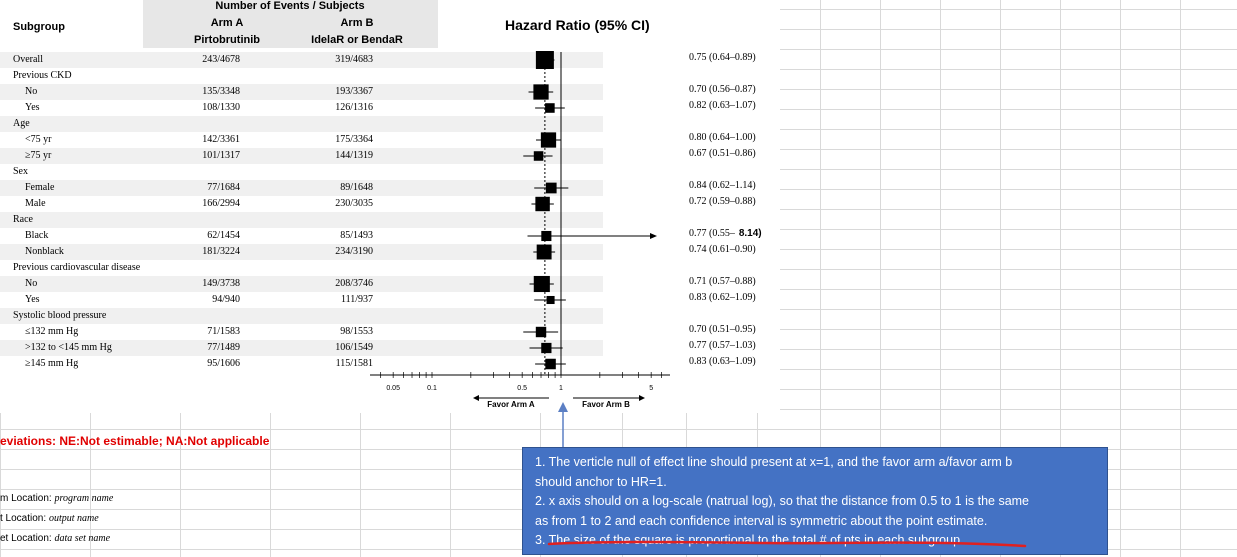 The image size is (1237, 557). What do you see at coordinates (221, 251) in the screenshot?
I see `arm-a-events: 181/3224` at bounding box center [221, 251].